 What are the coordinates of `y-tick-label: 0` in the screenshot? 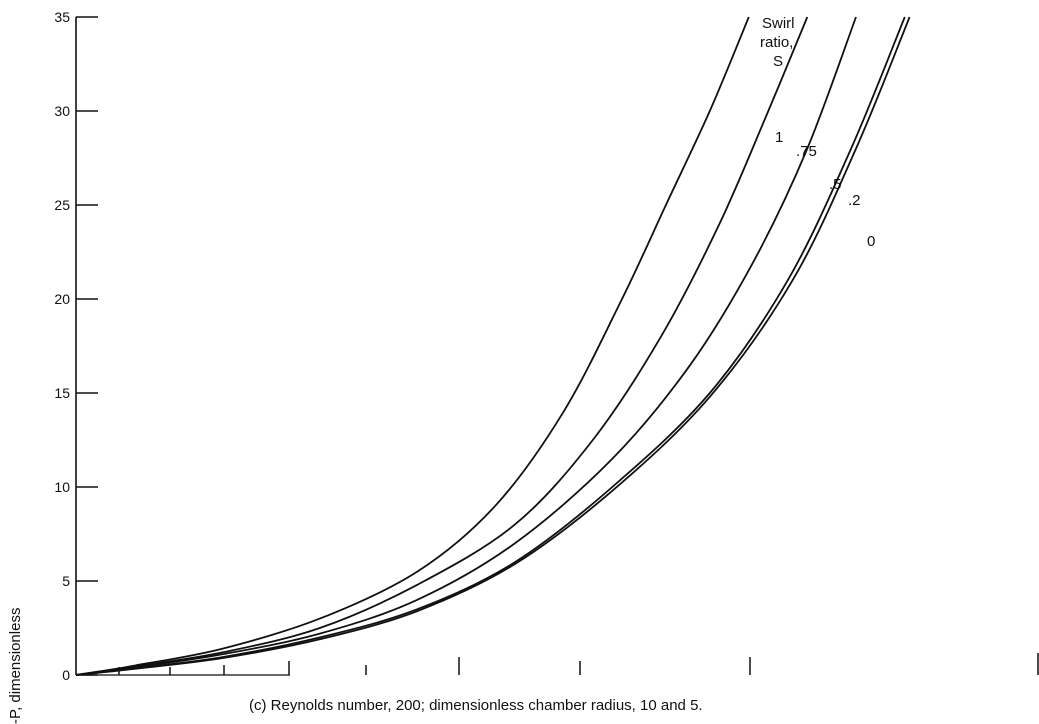 It's located at (66, 675).